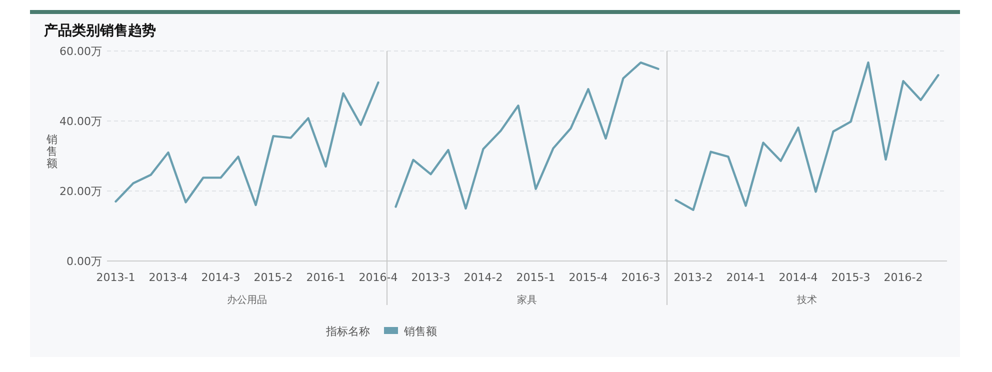 The width and height of the screenshot is (992, 372). Describe the element at coordinates (483, 277) in the screenshot. I see `x-tick-label: 2014-2` at that location.